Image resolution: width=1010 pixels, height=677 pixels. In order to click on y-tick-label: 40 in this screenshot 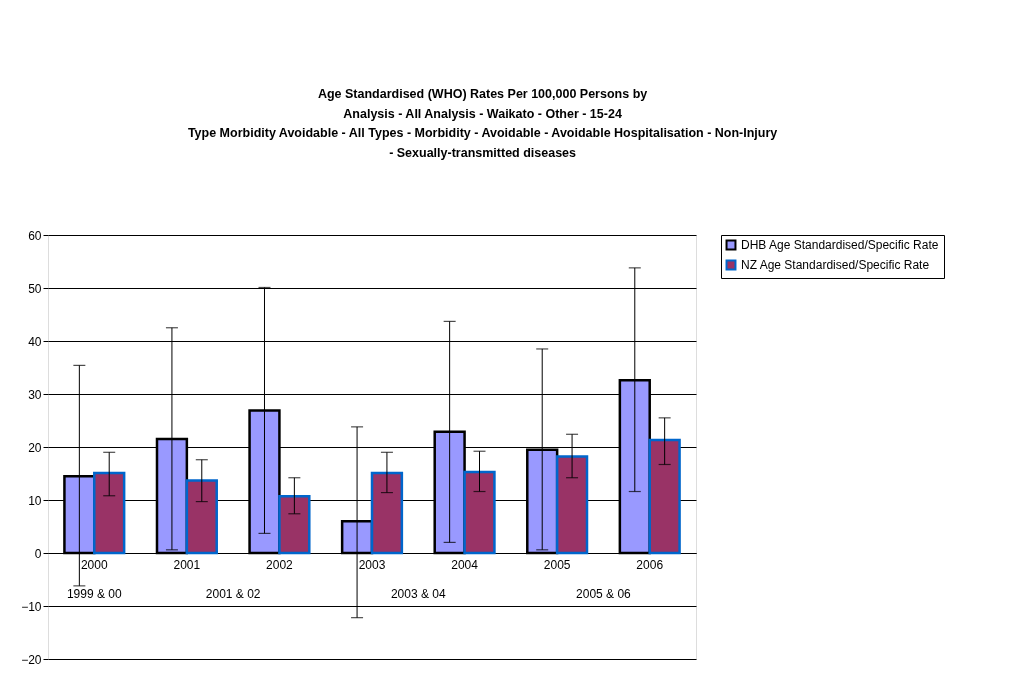, I will do `click(35, 341)`.